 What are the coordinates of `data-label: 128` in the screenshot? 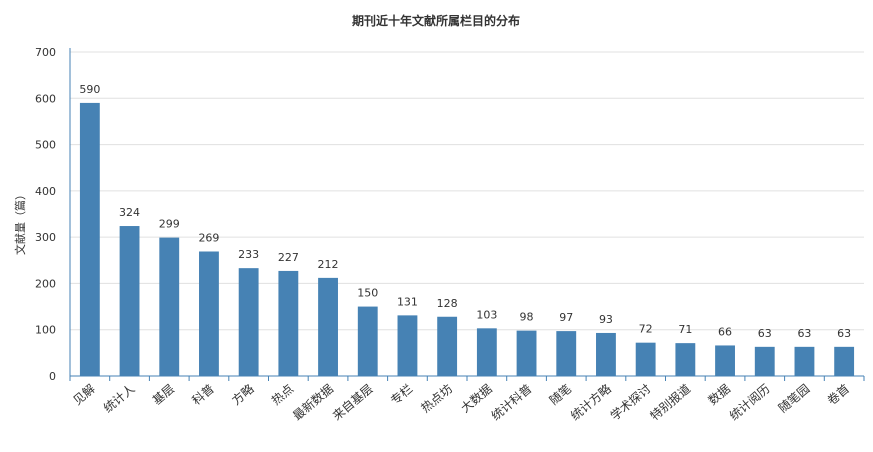 It's located at (447, 303).